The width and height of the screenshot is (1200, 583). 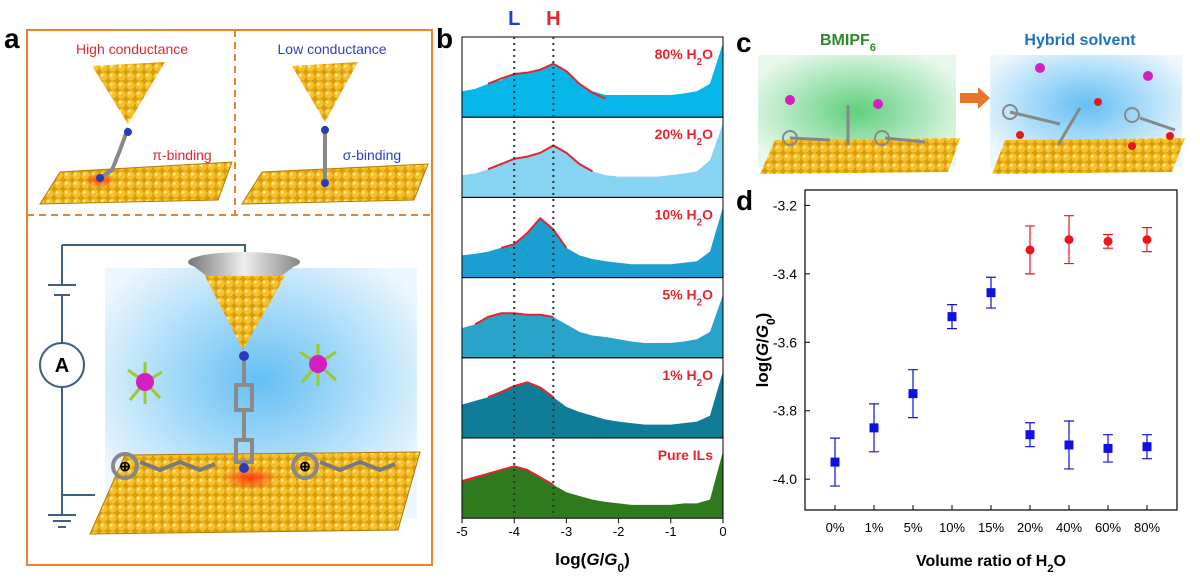 What do you see at coordinates (744, 200) in the screenshot?
I see `panel-label: d` at bounding box center [744, 200].